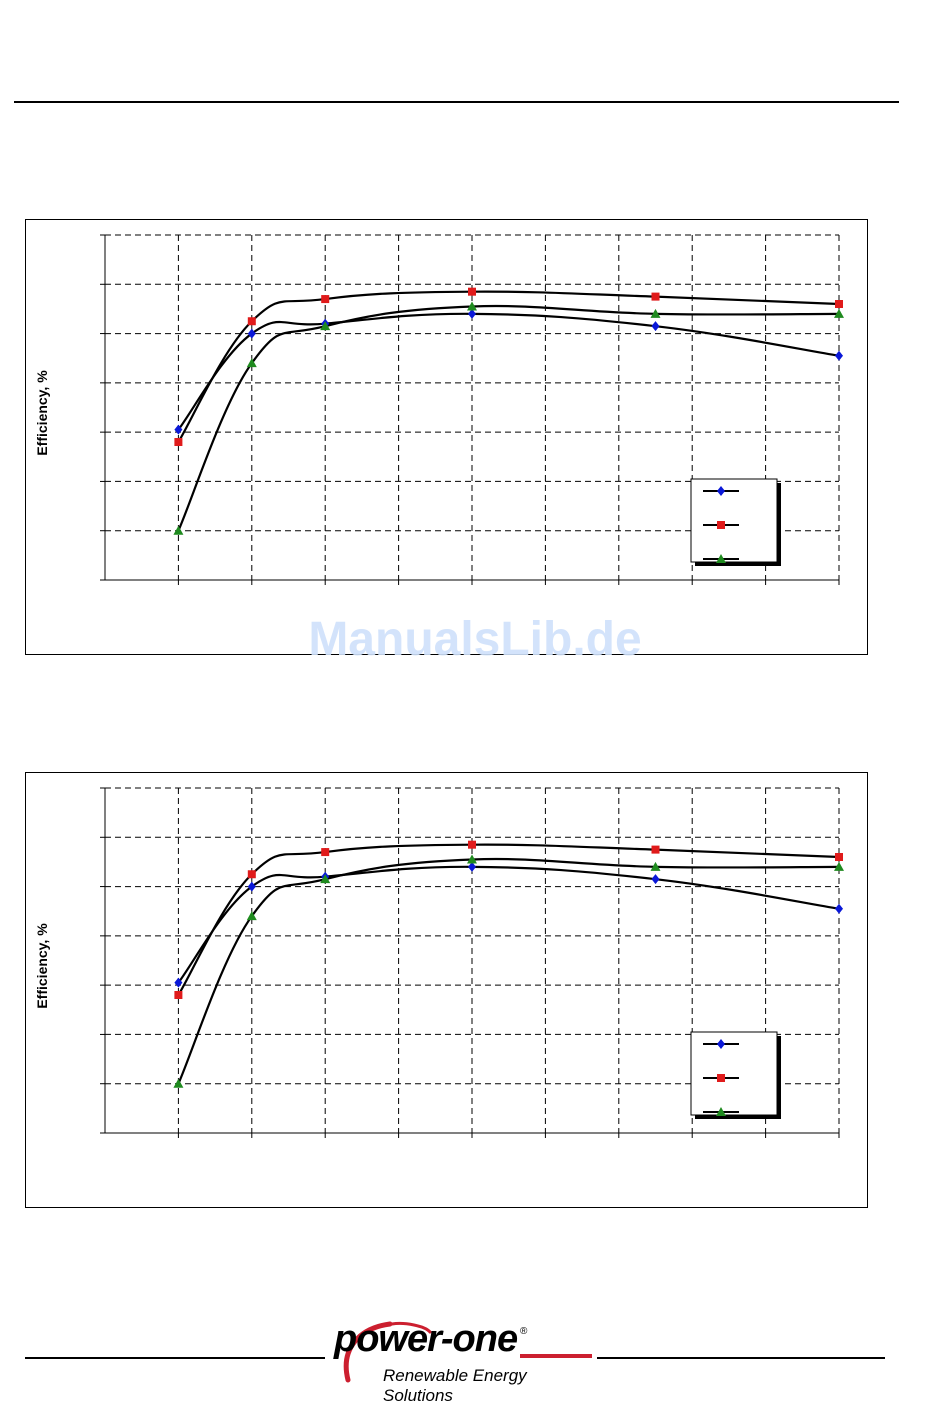  What do you see at coordinates (175, 1358) in the screenshot?
I see `footer-rule-left` at bounding box center [175, 1358].